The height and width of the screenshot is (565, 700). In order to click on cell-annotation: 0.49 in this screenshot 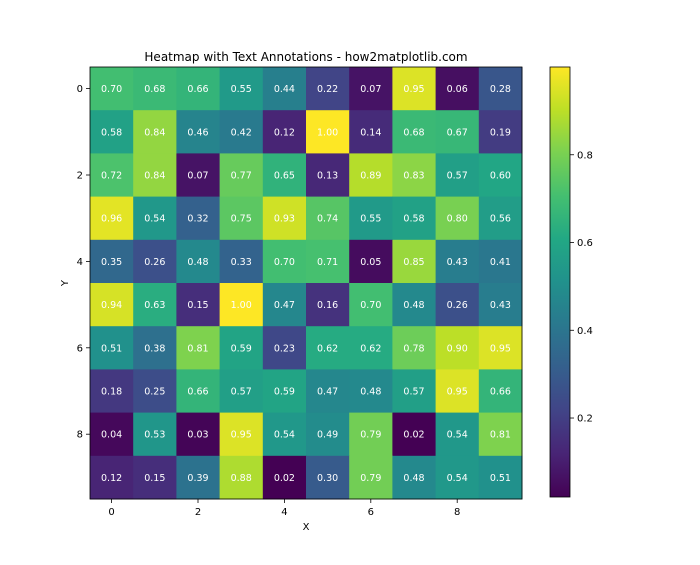, I will do `click(327, 435)`.